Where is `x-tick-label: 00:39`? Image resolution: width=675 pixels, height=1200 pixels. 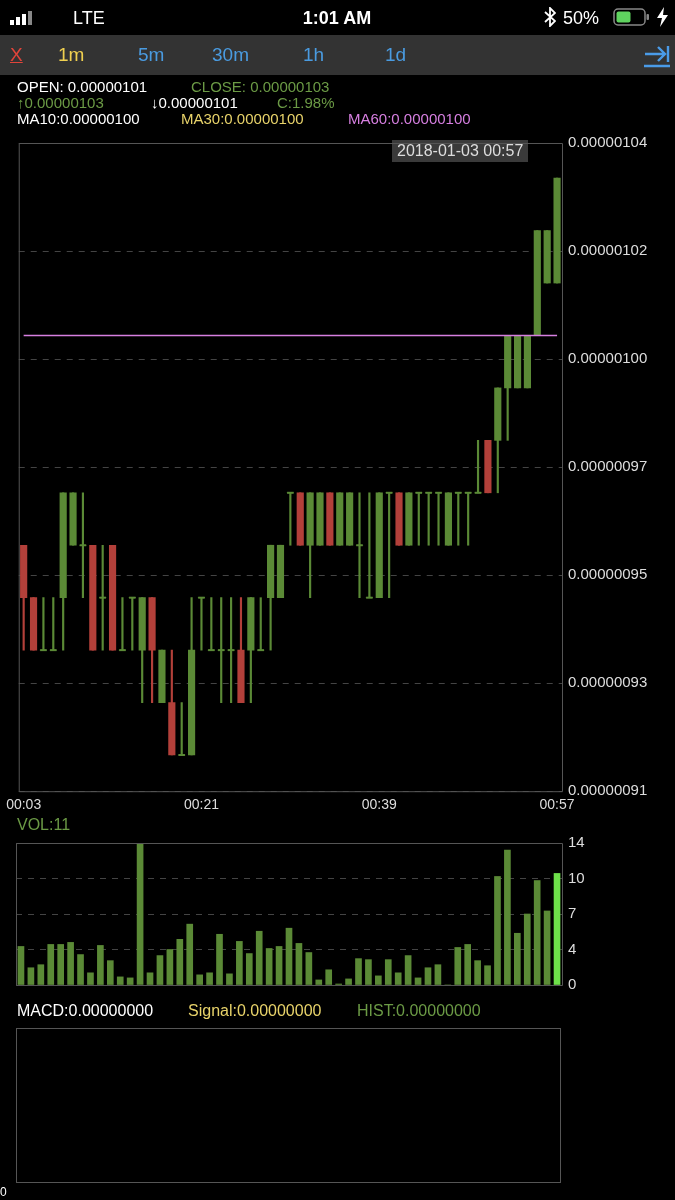 x-tick-label: 00:39 is located at coordinates (379, 804).